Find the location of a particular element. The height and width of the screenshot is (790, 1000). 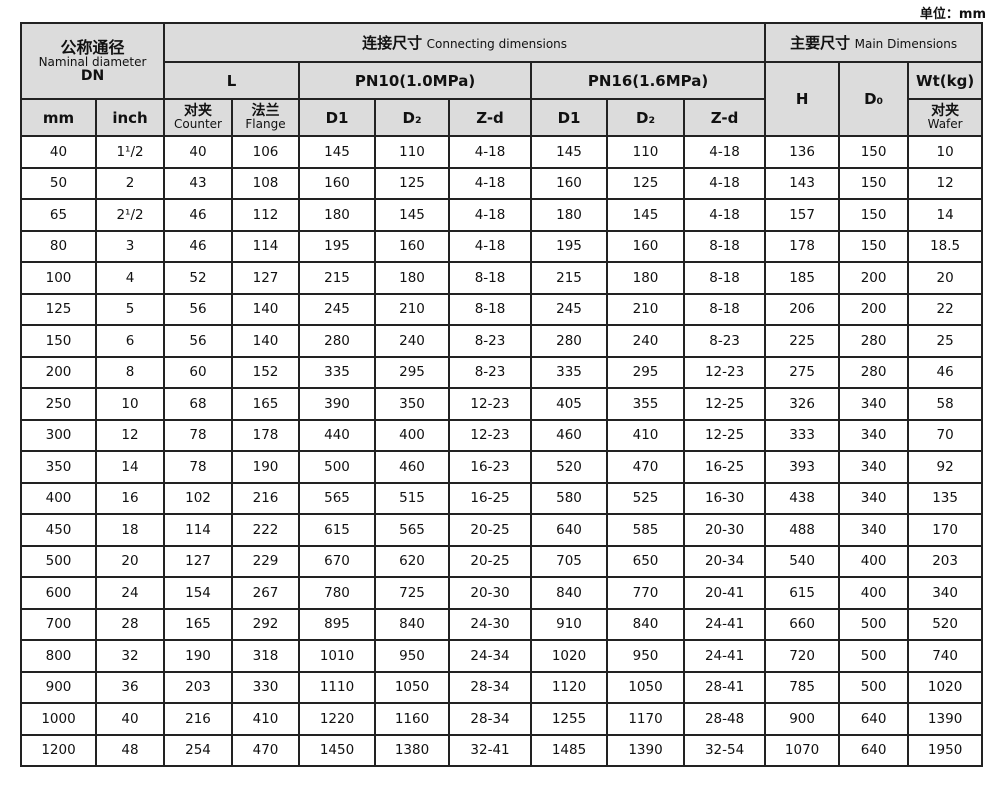

table-cell: 1200 is located at coordinates (58, 750).